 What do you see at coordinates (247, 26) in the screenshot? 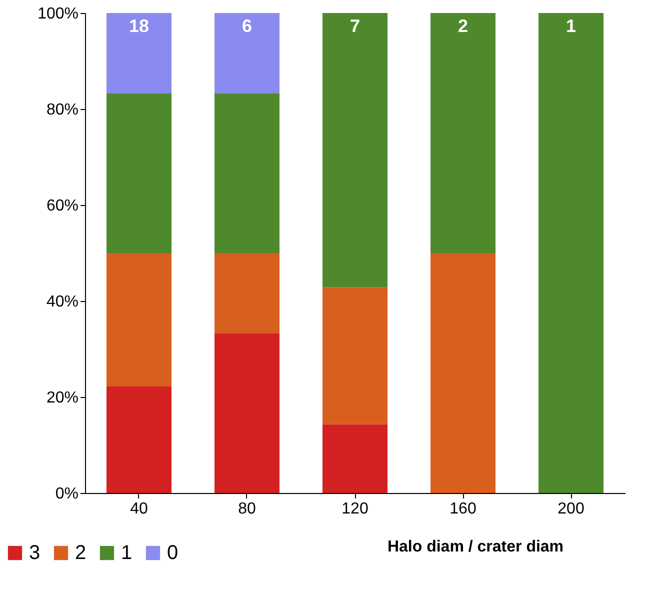
I see `annotation: 6` at bounding box center [247, 26].